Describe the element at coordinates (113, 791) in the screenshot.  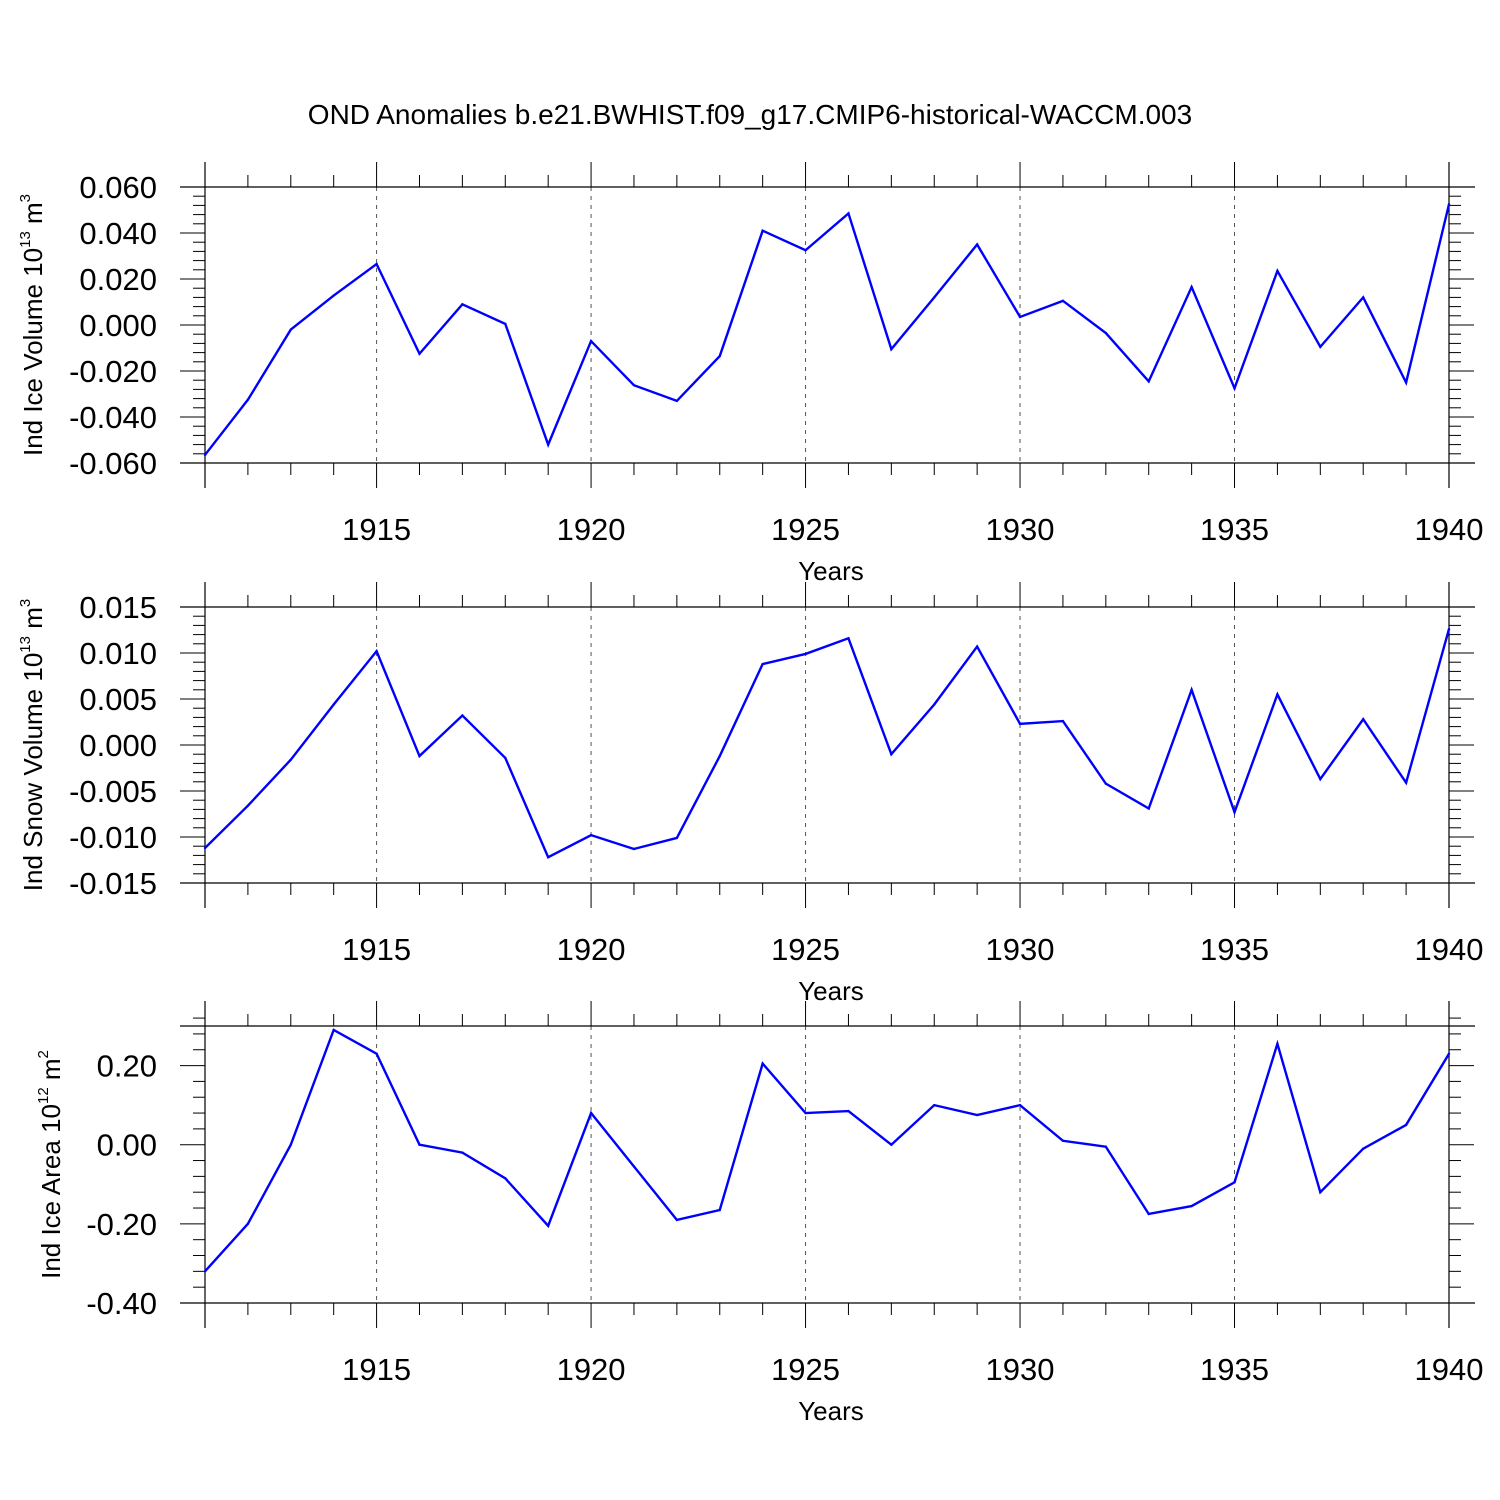
I see `y-tick-label: -0.005` at that location.